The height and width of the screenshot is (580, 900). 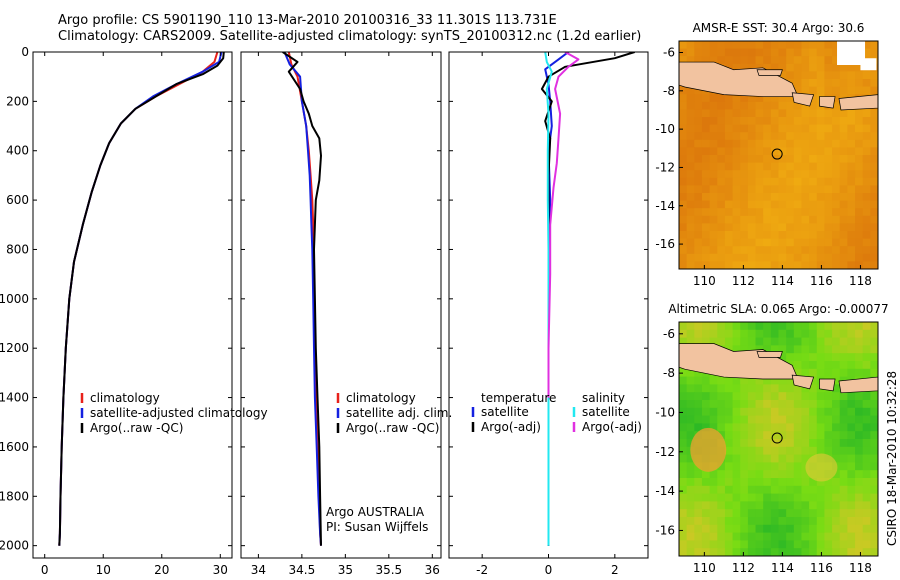 What do you see at coordinates (518, 398) in the screenshot?
I see `legend-title-temperature: temperature` at bounding box center [518, 398].